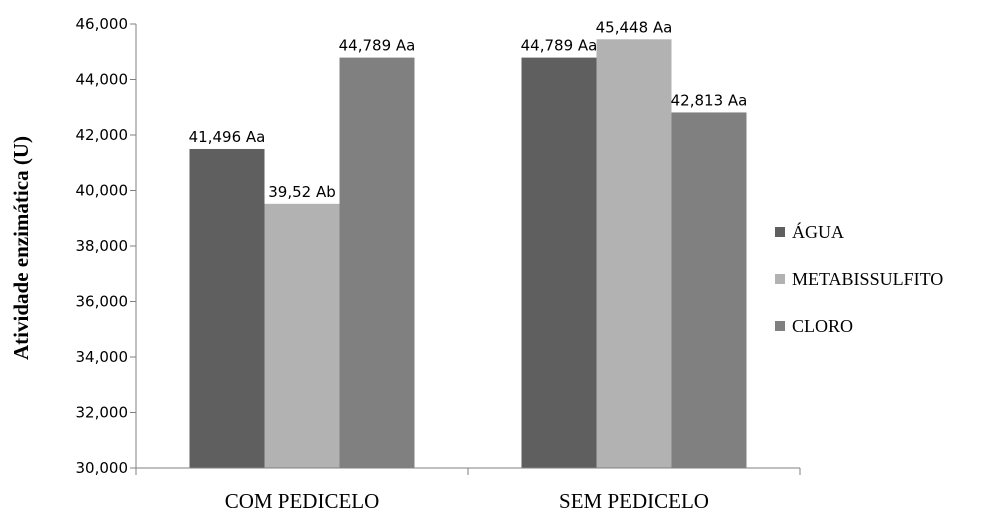  I want to click on legend: ÁGUA METABISSULFITO CLORO, so click(859, 278).